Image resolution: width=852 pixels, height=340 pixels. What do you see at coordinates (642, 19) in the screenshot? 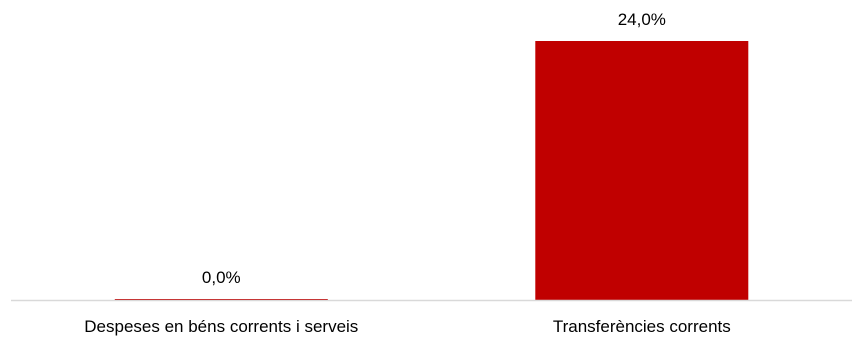
I see `bar-value-label-1: 24,0%` at bounding box center [642, 19].